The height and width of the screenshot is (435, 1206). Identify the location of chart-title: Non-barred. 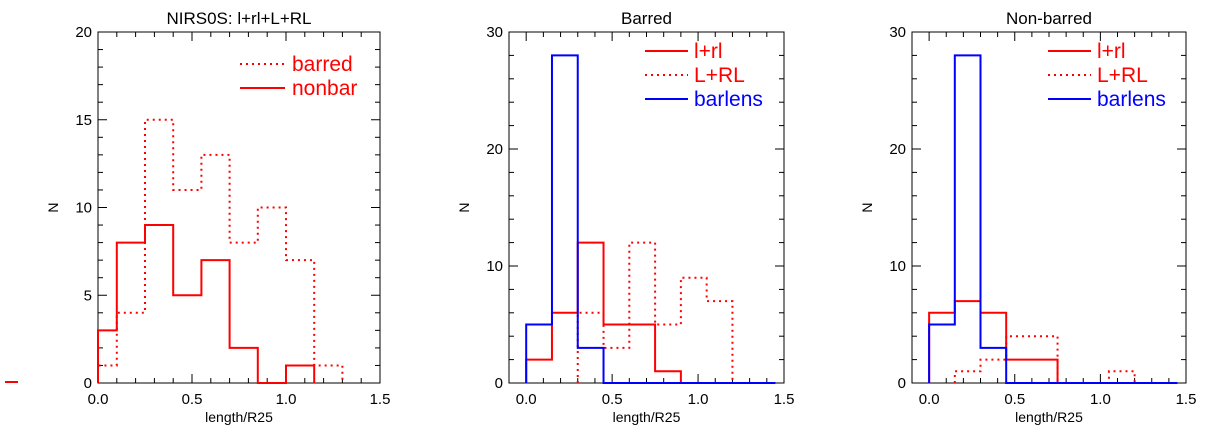
(1049, 18).